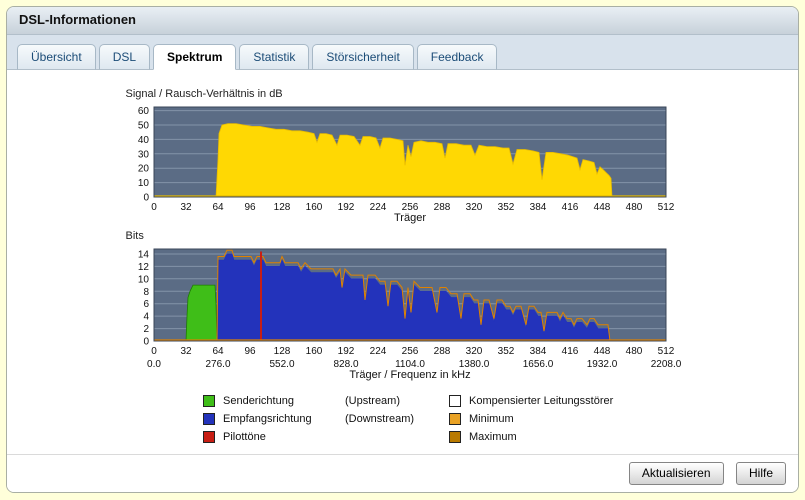  Describe the element at coordinates (143, 111) in the screenshot. I see `svg-text: 60` at that location.